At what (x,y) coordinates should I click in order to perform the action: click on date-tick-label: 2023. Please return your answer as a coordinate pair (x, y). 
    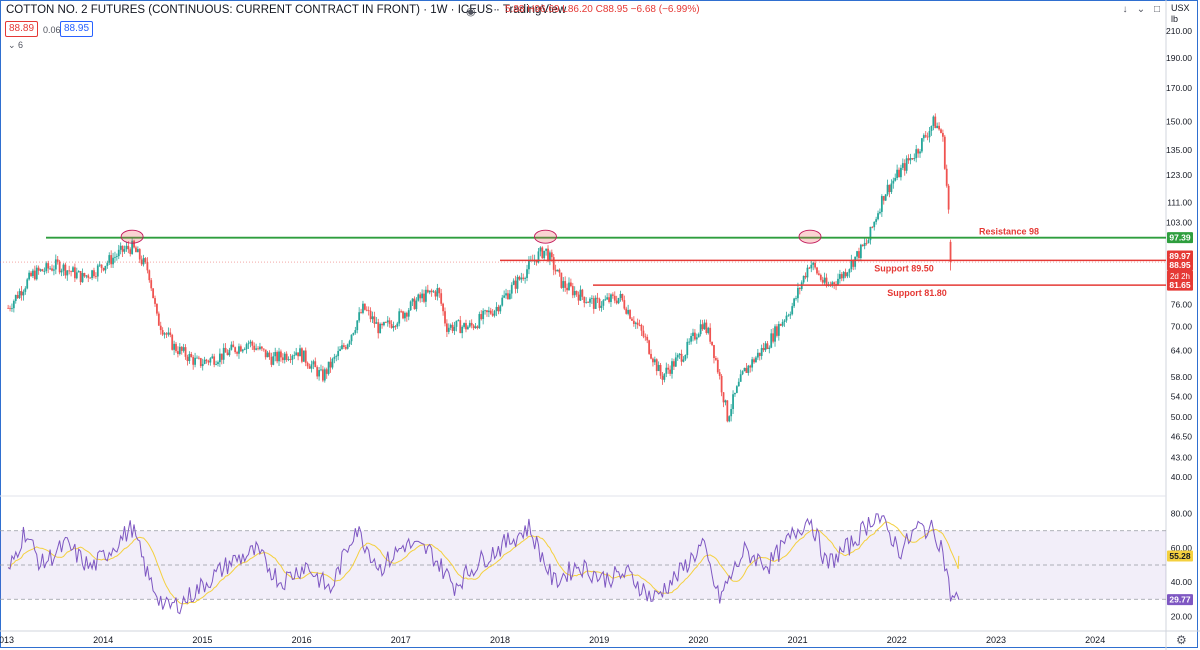
    Looking at the image, I should click on (996, 640).